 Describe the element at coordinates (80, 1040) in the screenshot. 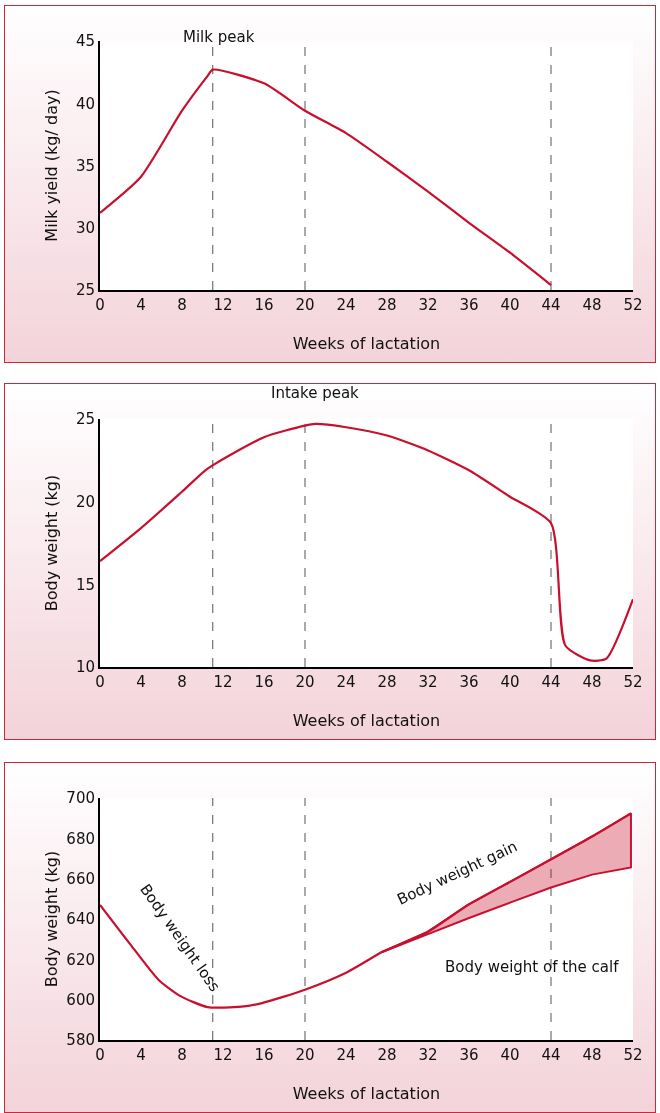

I see `y-tick-label: 580` at that location.